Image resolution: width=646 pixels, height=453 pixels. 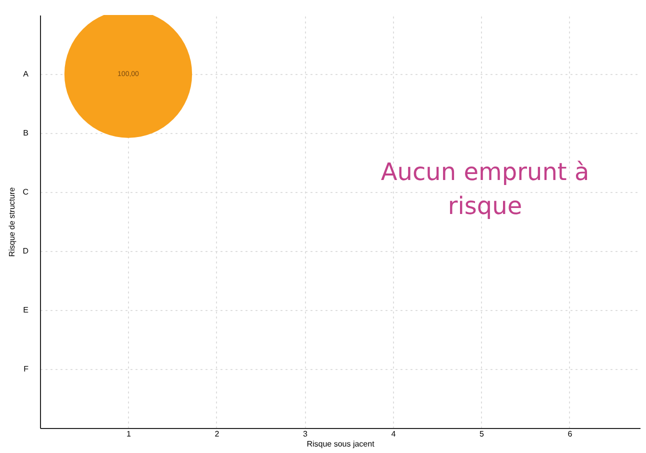 What do you see at coordinates (570, 434) in the screenshot?
I see `x-tick-label: 6` at bounding box center [570, 434].